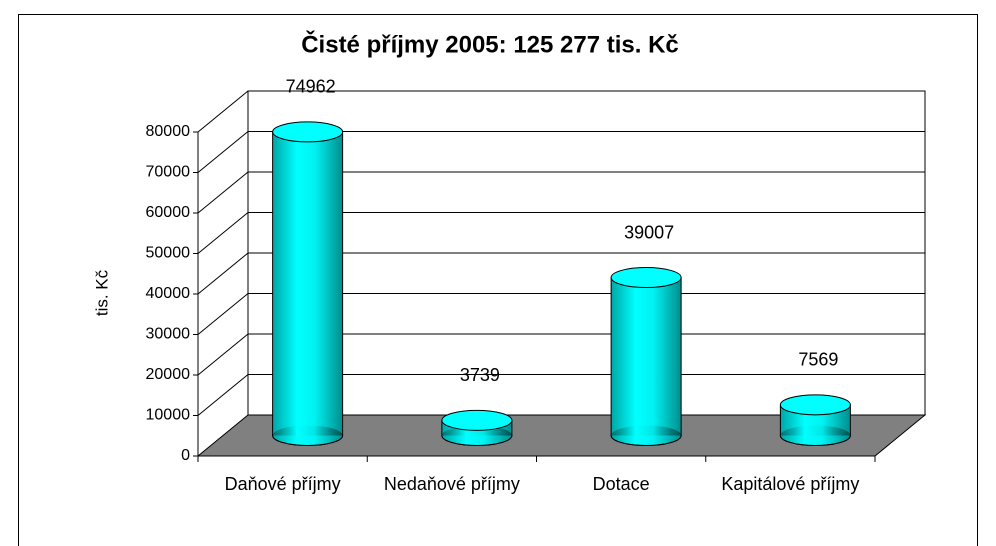 This screenshot has height=546, width=996. What do you see at coordinates (818, 360) in the screenshot?
I see `value-label: 7569` at bounding box center [818, 360].